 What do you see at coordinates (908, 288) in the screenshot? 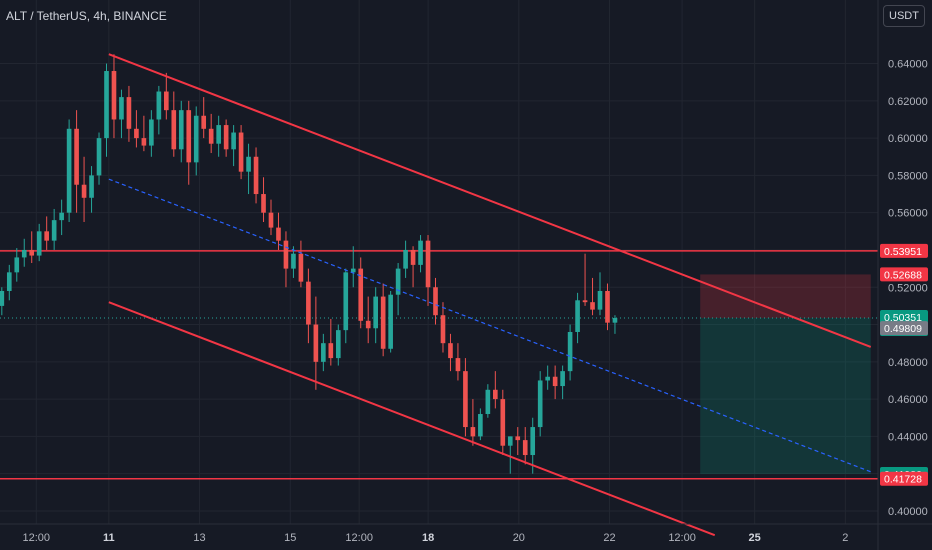
I see `price-tick-label: 0.52000` at bounding box center [908, 288].